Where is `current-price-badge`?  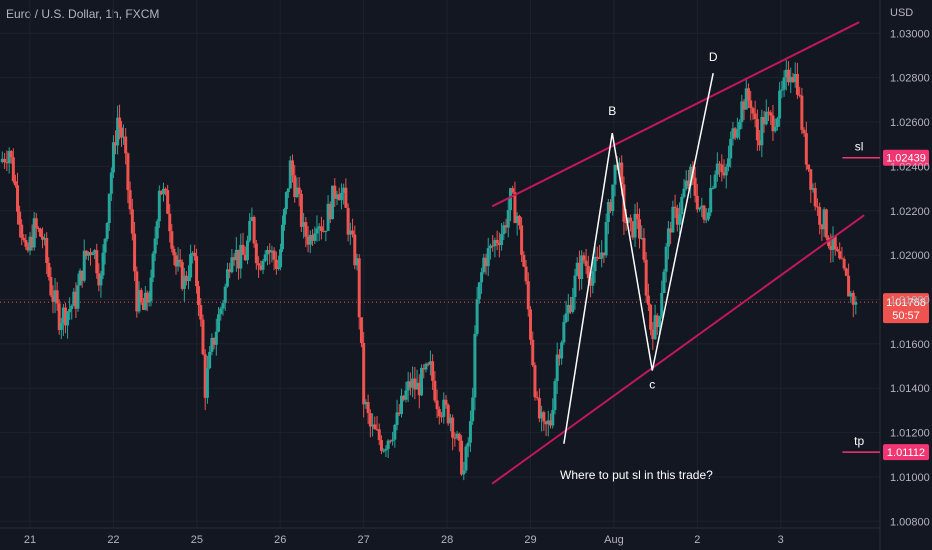 current-price-badge is located at coordinates (906, 308).